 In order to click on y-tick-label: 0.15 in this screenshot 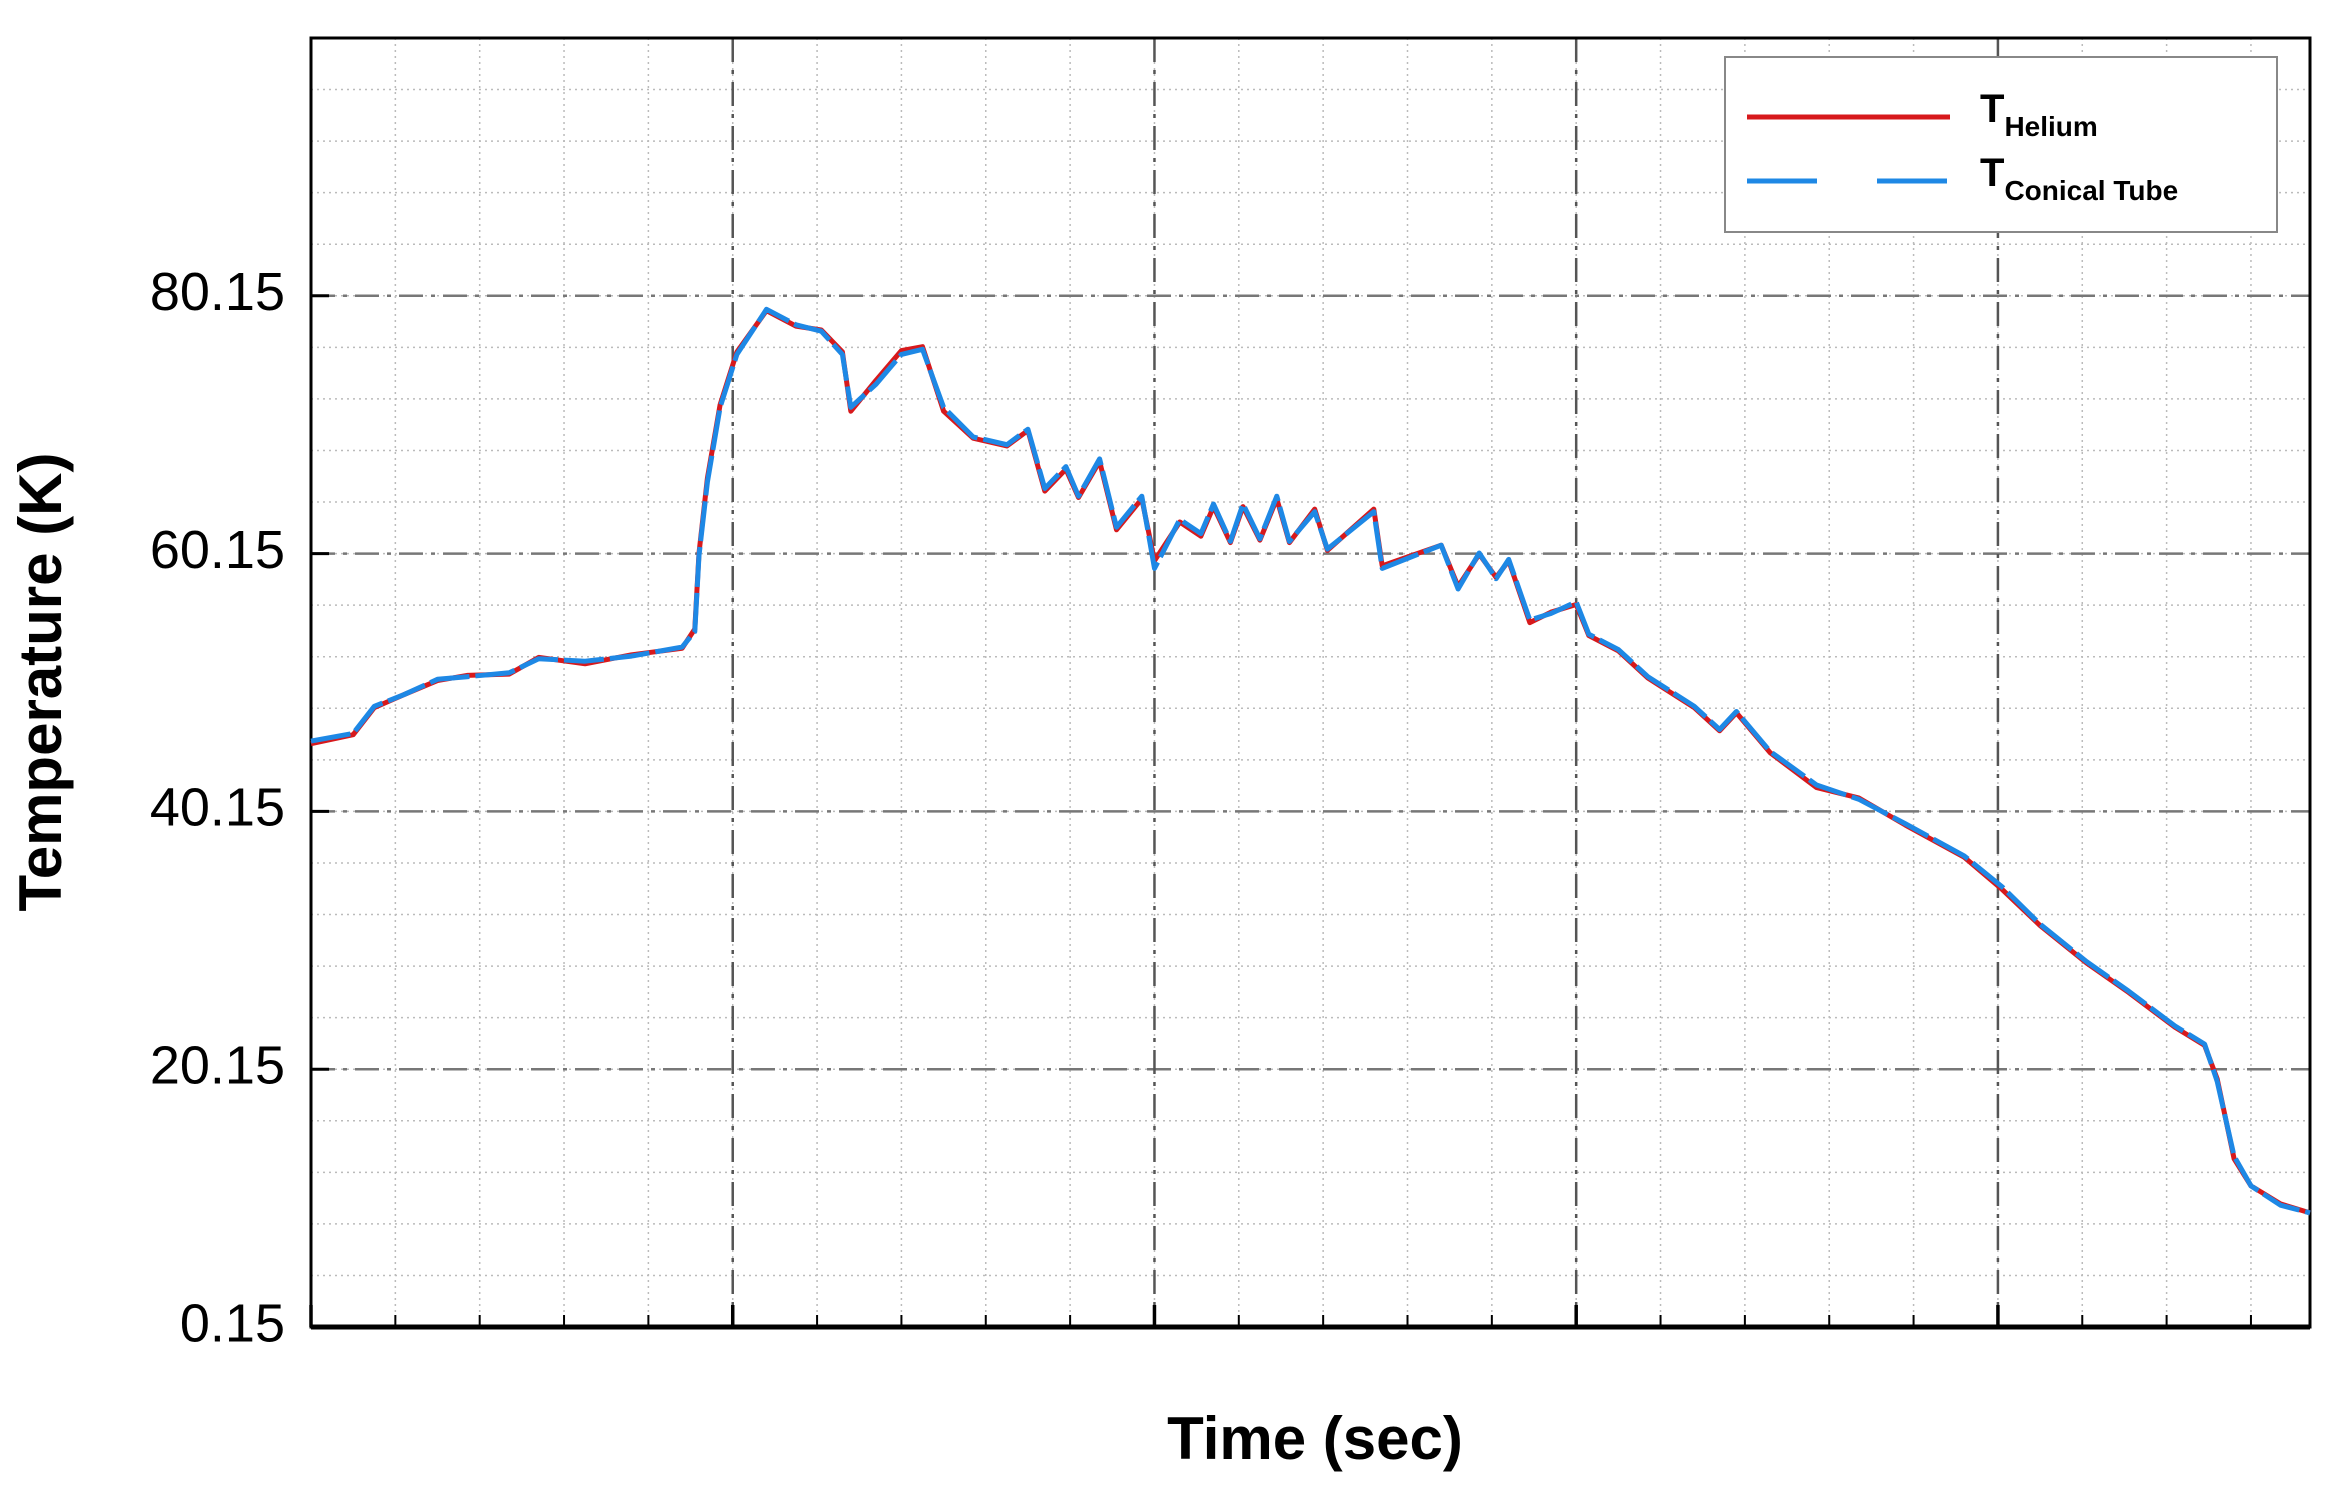, I will do `click(232, 1323)`.